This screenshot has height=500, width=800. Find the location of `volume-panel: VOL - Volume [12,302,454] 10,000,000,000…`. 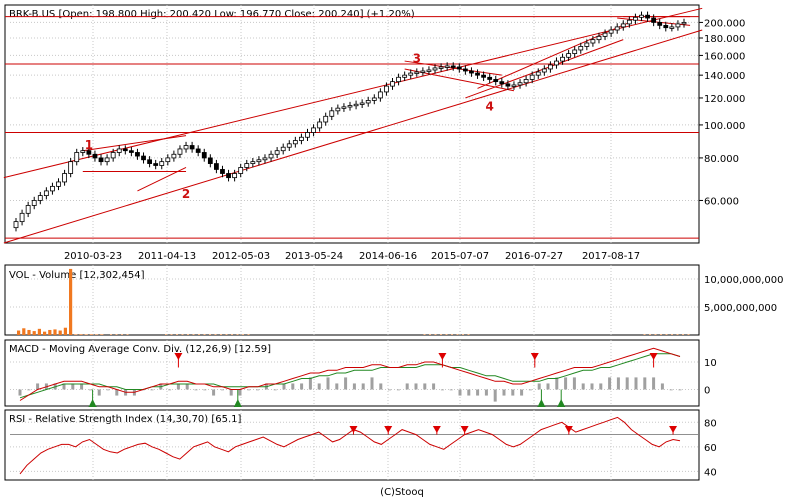

volume-panel: VOL - Volume [12,302,454] 10,000,000,000… is located at coordinates (394, 300).